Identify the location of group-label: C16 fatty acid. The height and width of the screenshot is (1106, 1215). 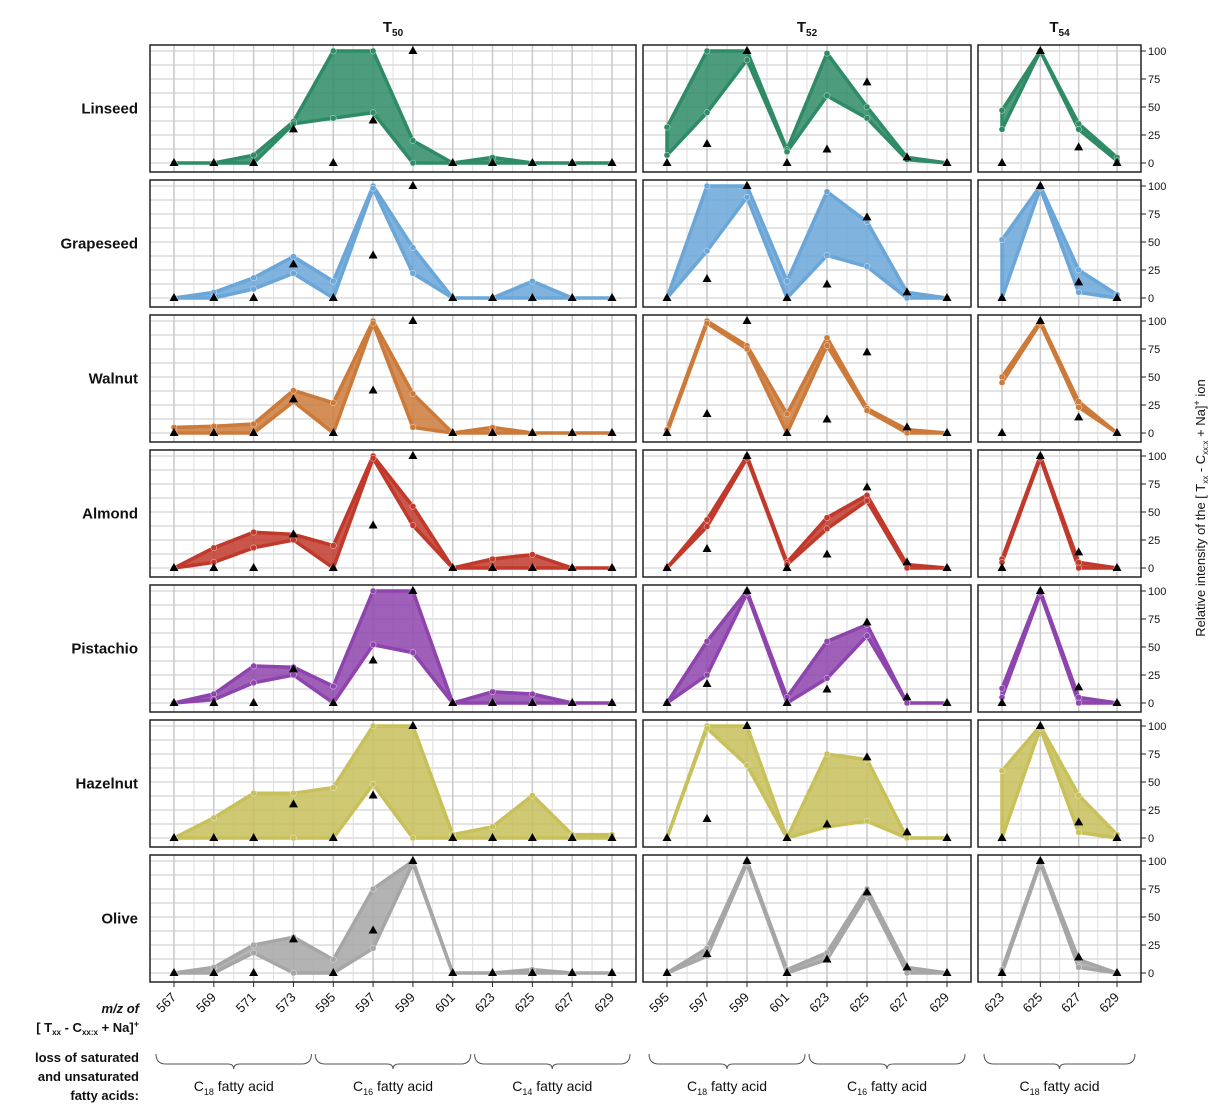
(887, 1087).